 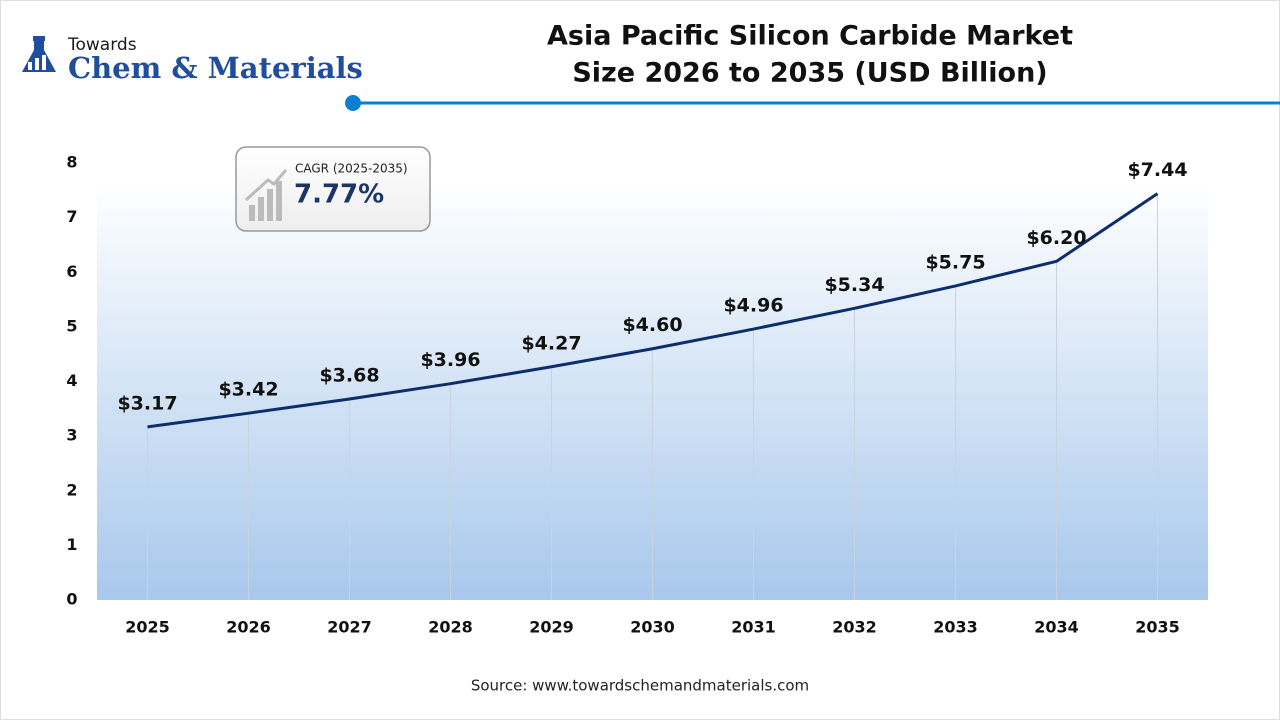 What do you see at coordinates (71, 544) in the screenshot?
I see `y-tick-label: 1` at bounding box center [71, 544].